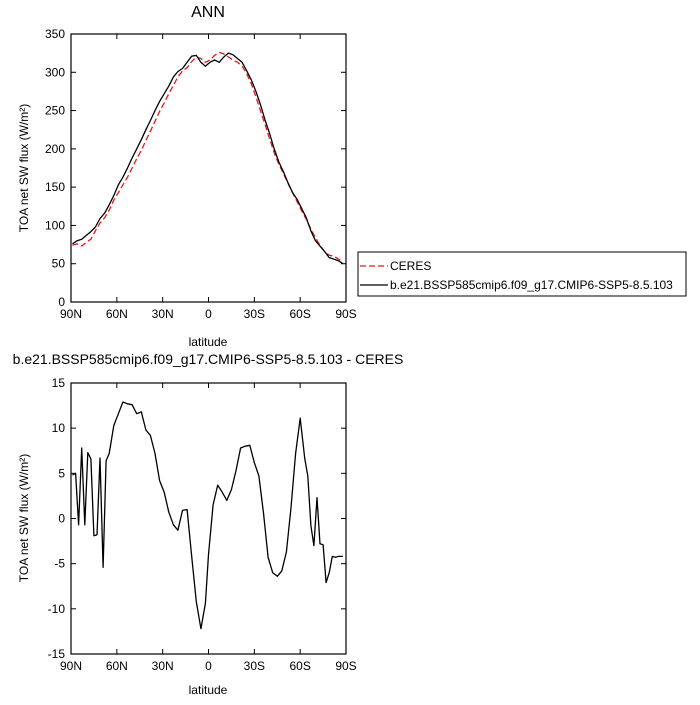  Describe the element at coordinates (208, 666) in the screenshot. I see `bottom-x-tick-label: 0` at that location.